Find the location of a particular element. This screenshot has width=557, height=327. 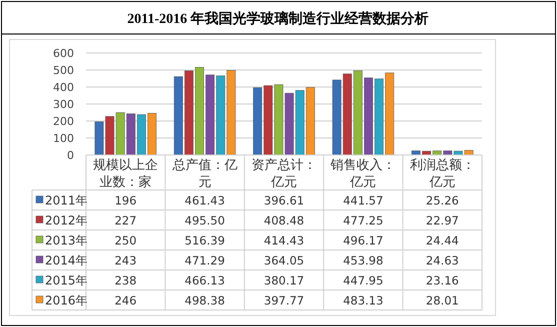

data-label: 453.98 is located at coordinates (363, 261).